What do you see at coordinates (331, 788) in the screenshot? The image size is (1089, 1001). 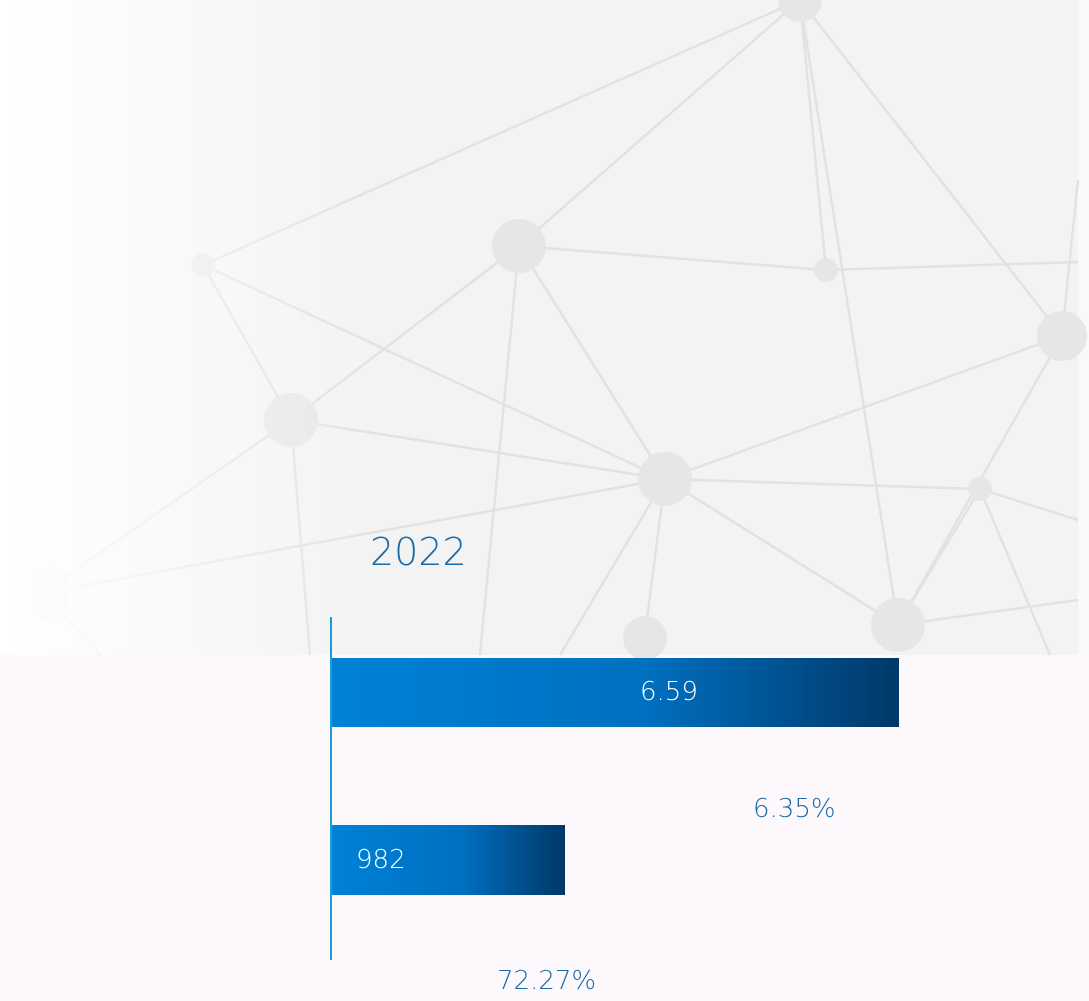 I see `axis-line` at bounding box center [331, 788].